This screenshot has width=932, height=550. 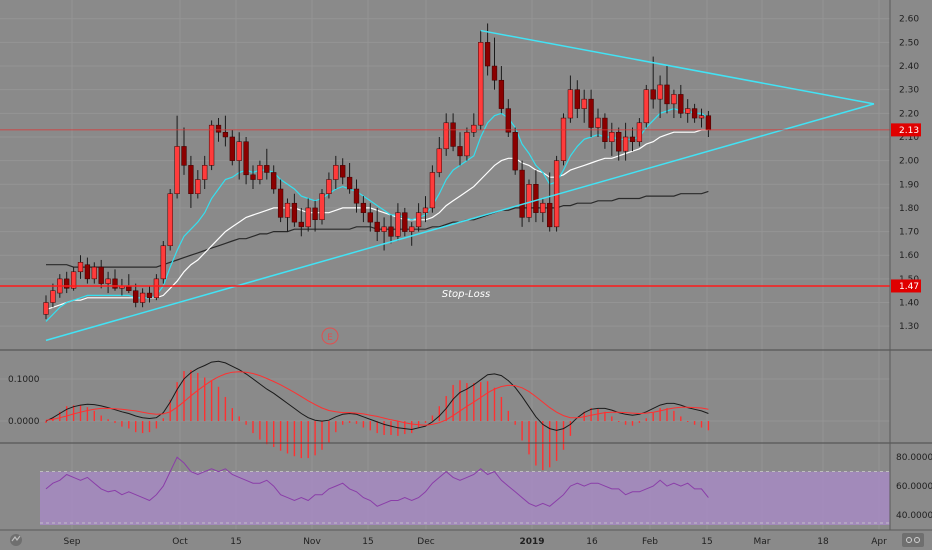 What do you see at coordinates (24, 422) in the screenshot?
I see `macd-tick-label: 0.0000` at bounding box center [24, 422].